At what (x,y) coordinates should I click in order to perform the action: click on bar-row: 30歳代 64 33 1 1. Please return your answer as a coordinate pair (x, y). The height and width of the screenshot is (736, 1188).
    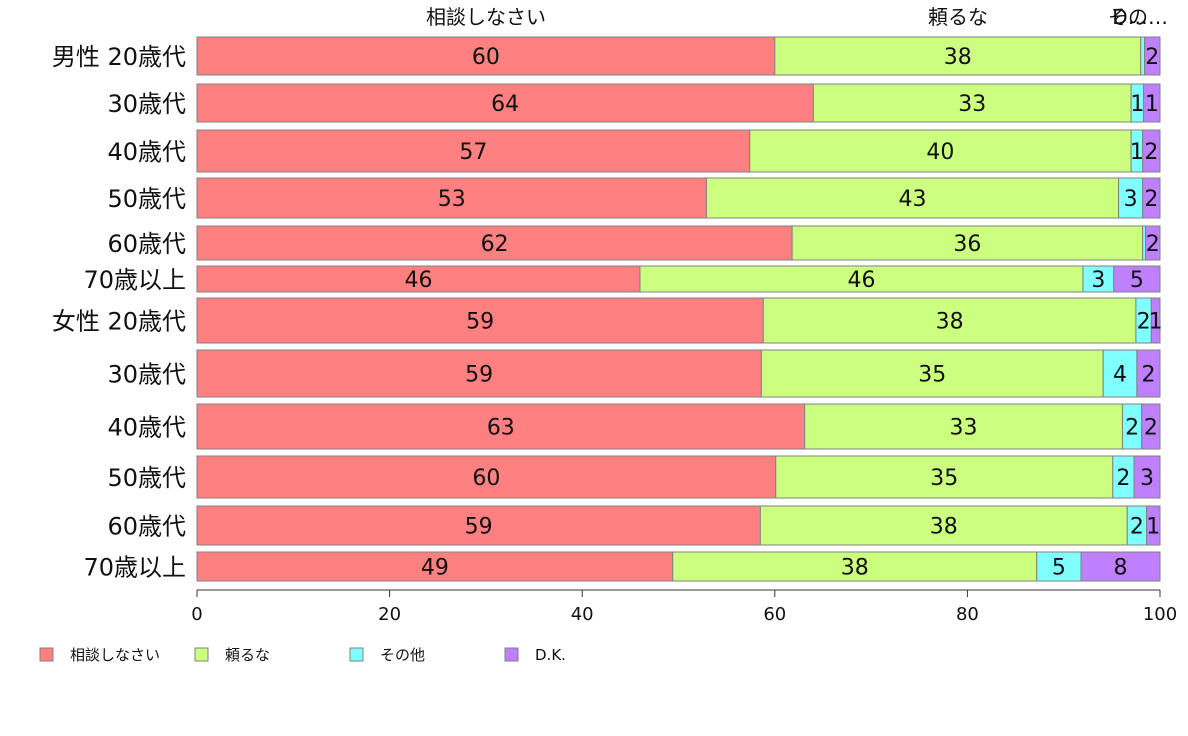
    Looking at the image, I should click on (634, 103).